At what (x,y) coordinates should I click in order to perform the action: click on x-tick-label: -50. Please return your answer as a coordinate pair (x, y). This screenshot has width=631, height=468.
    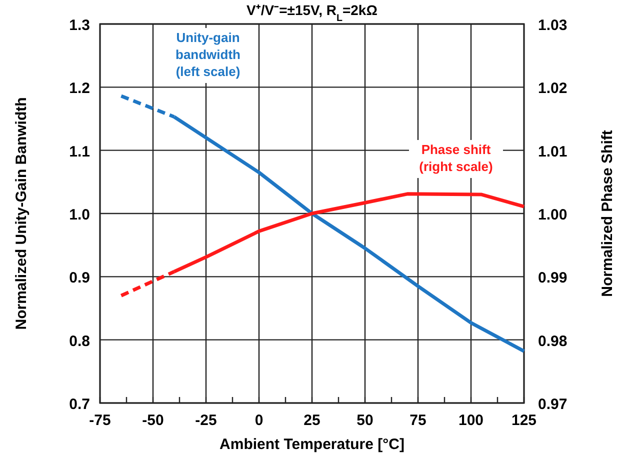
    Looking at the image, I should click on (153, 420).